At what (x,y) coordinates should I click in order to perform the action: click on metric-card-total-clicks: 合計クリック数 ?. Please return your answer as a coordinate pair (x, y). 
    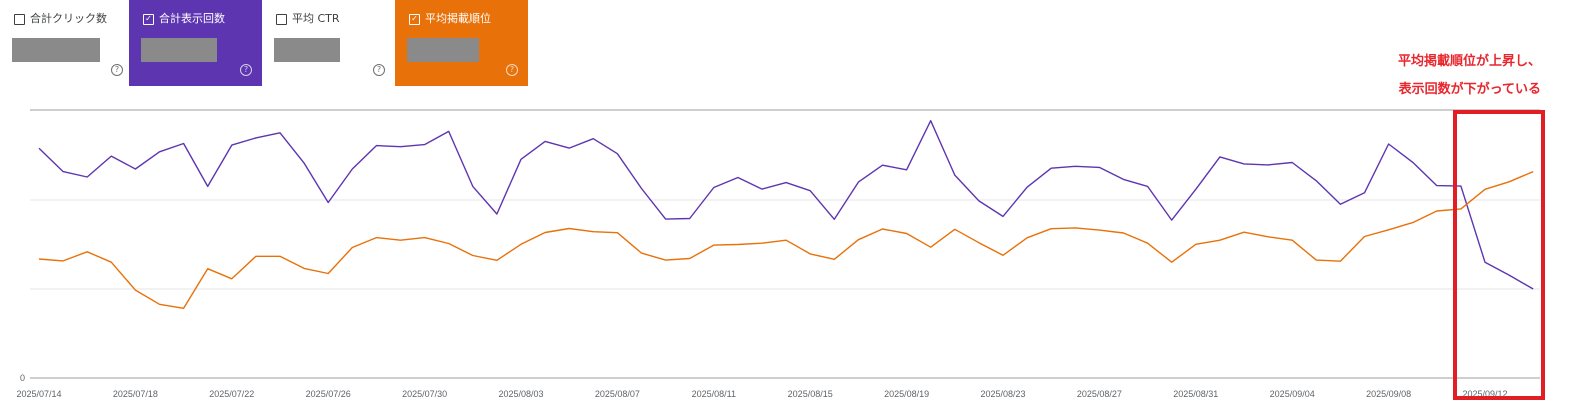
    Looking at the image, I should click on (66, 43).